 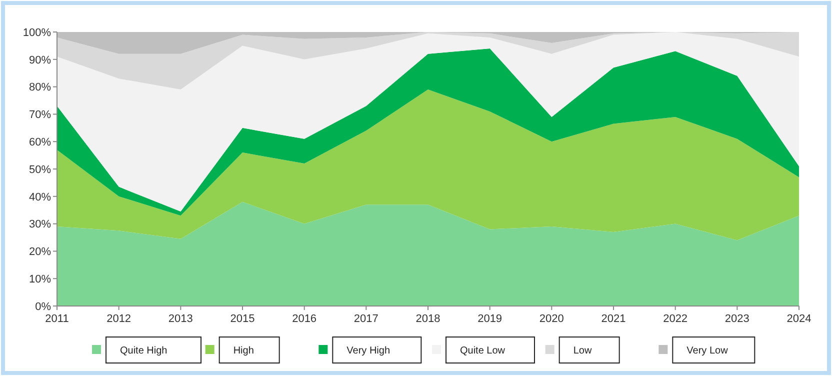 What do you see at coordinates (799, 319) in the screenshot?
I see `x-tick-label: 2024` at bounding box center [799, 319].